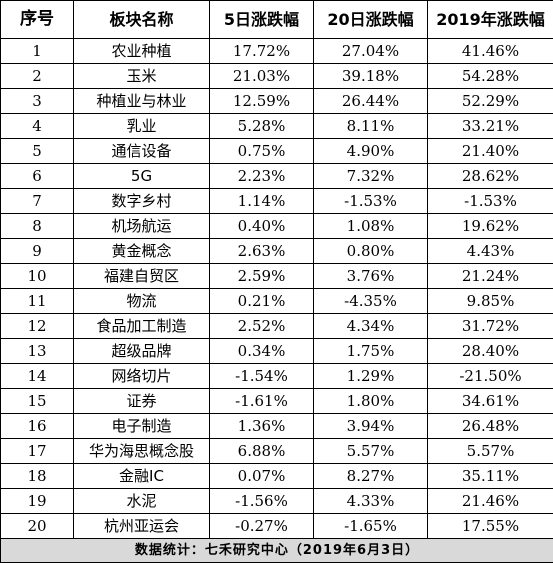 The width and height of the screenshot is (553, 563). Describe the element at coordinates (490, 226) in the screenshot. I see `row-2019-change-cell: 19.62%` at that location.